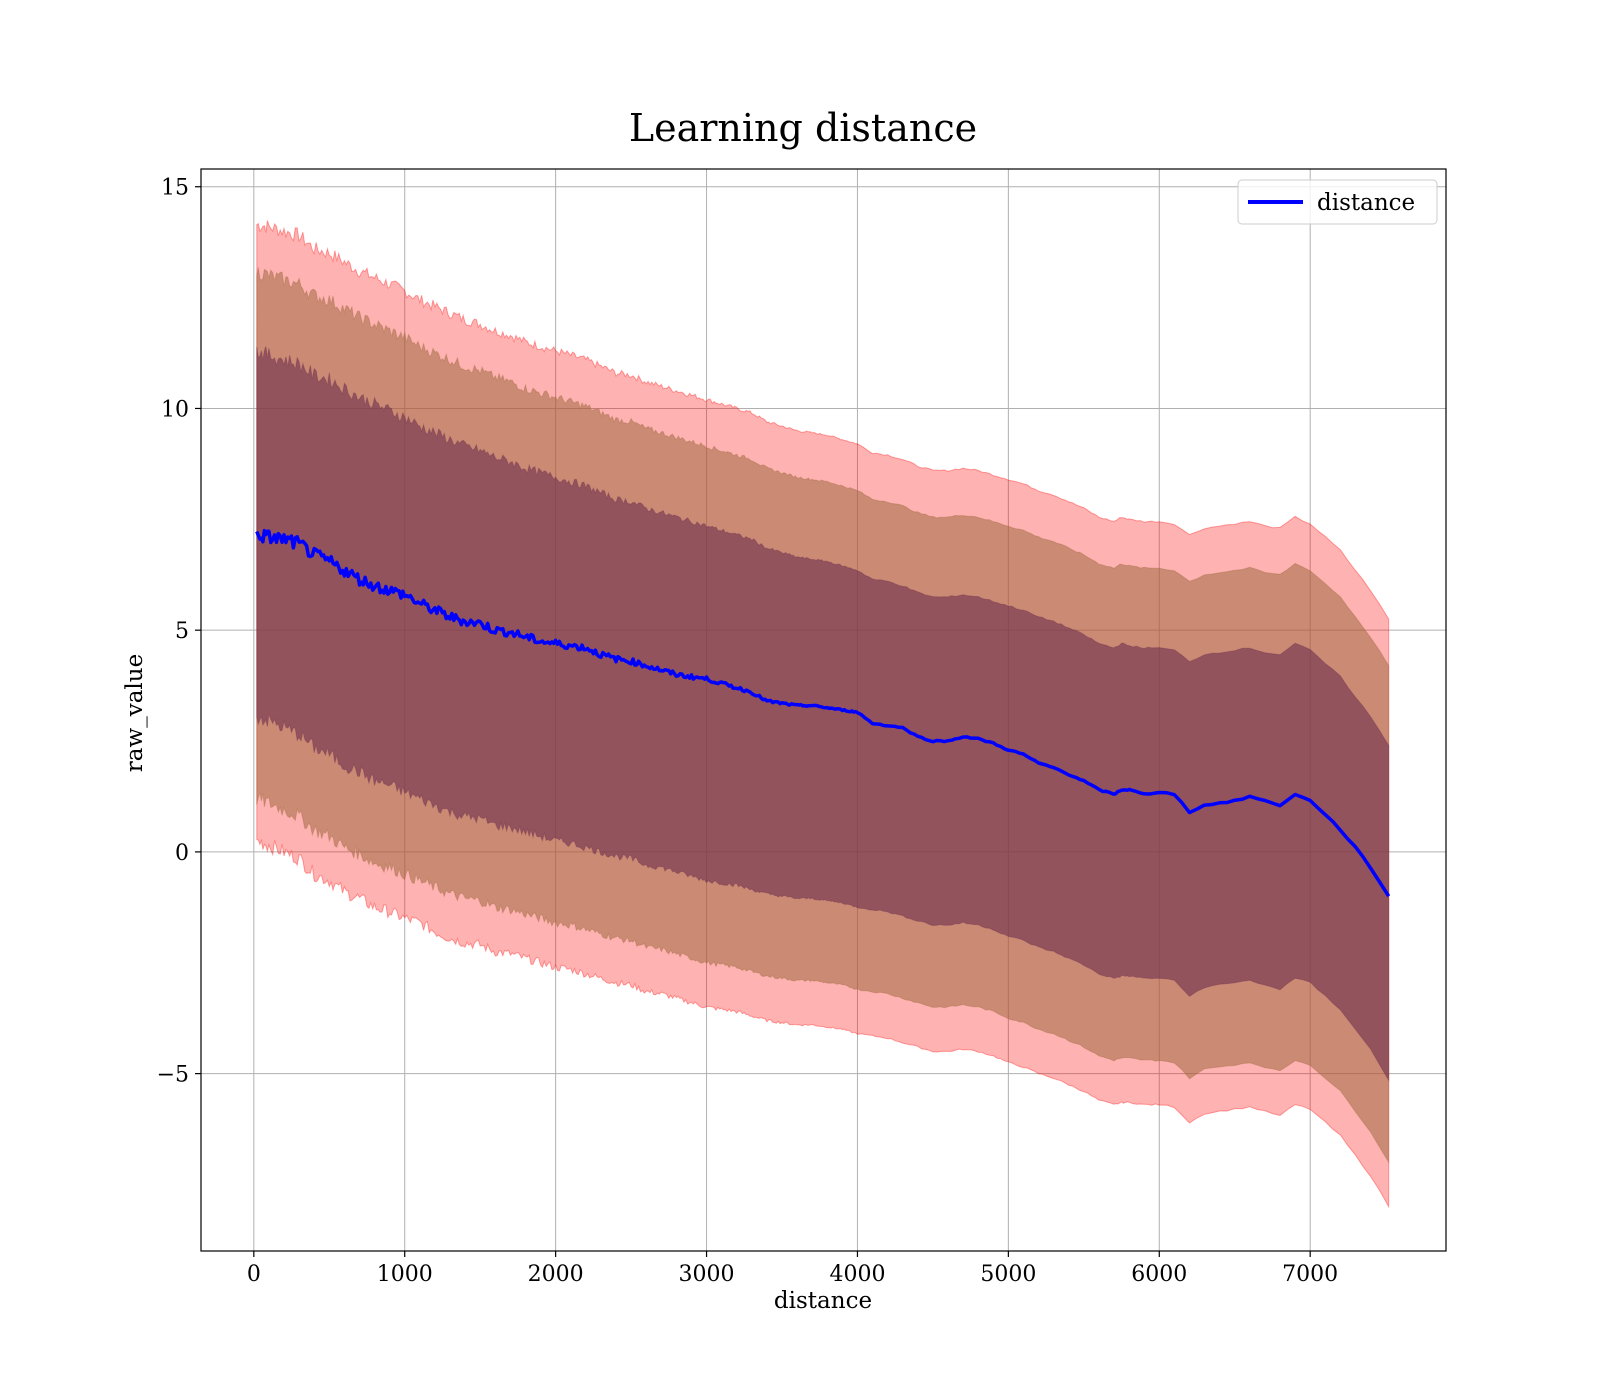 The width and height of the screenshot is (1600, 1400). I want to click on x-tick-label: 3000, so click(707, 1274).